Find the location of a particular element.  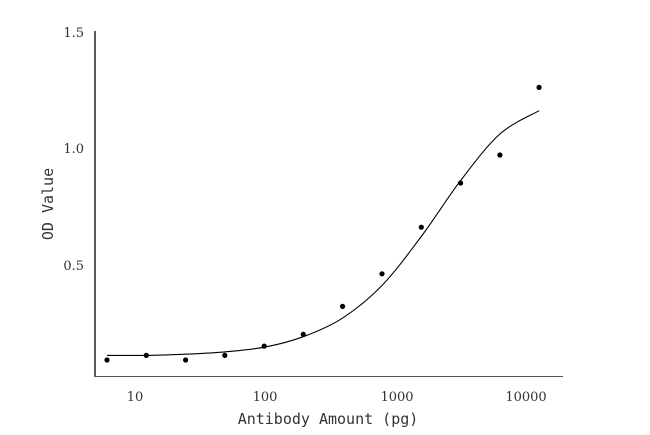

x-axis-title: Antibody Amount (pg) is located at coordinates (328, 419).